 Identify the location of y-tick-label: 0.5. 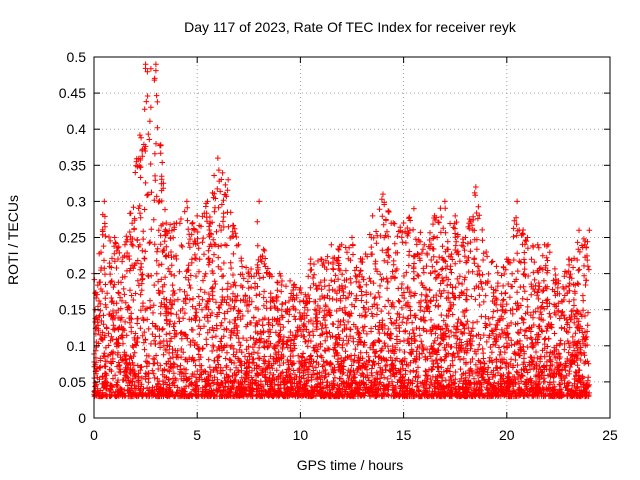
(77, 57).